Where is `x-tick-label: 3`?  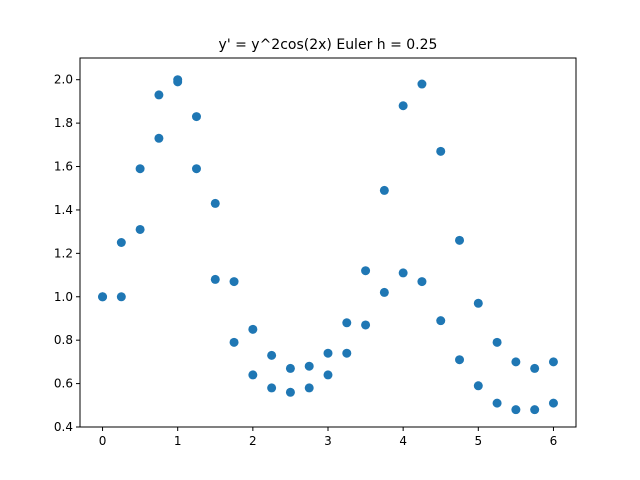 x-tick-label: 3 is located at coordinates (328, 441).